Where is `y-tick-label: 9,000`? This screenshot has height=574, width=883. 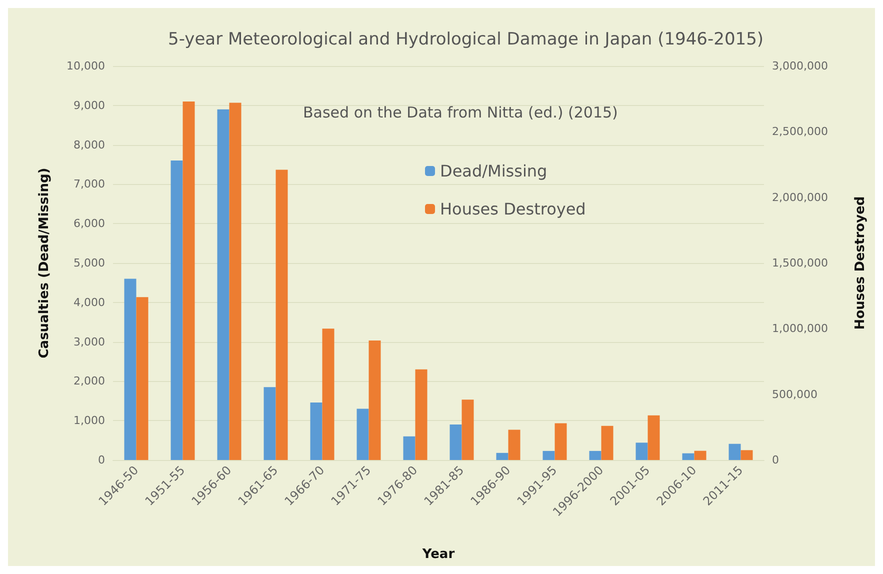
y-tick-label: 9,000 is located at coordinates (89, 105).